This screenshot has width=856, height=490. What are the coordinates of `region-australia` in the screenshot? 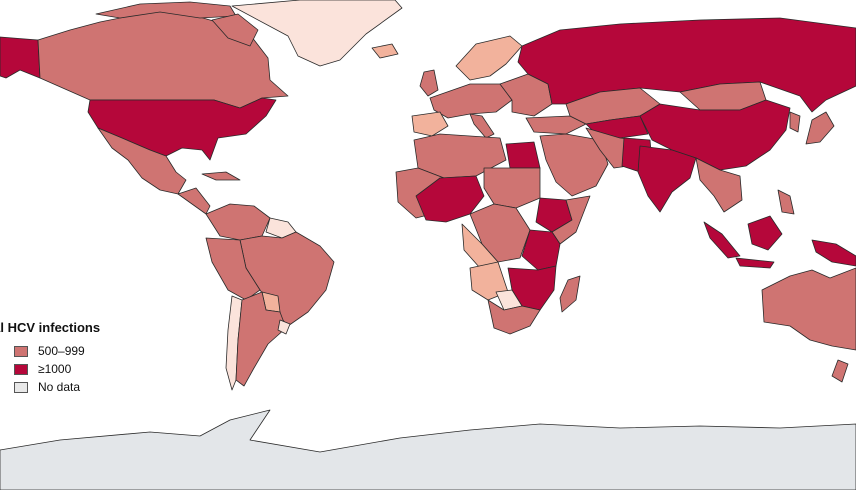 It's located at (808, 309).